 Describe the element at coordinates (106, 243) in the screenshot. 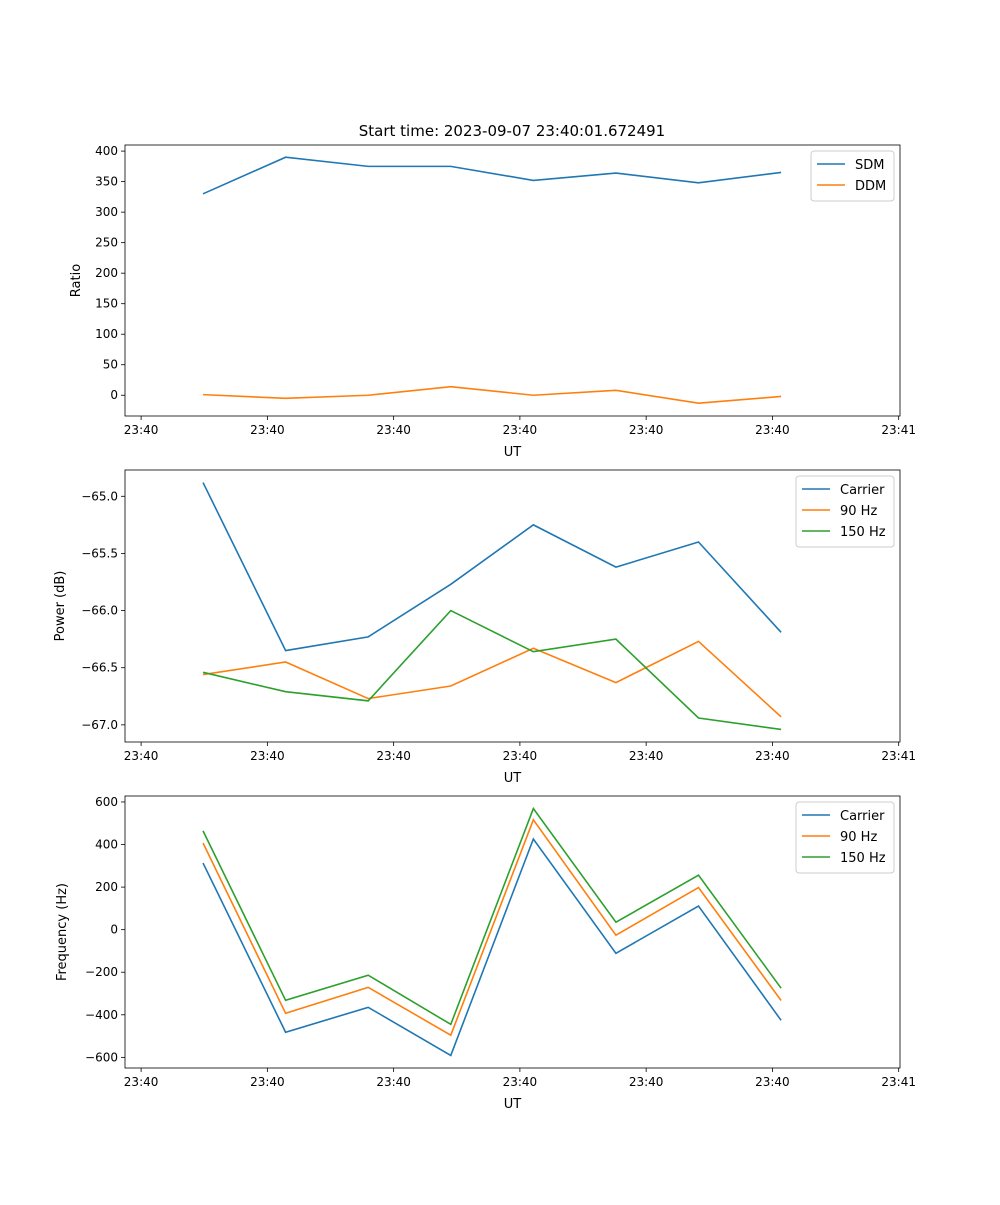

I see `y-tick-label: 250` at that location.